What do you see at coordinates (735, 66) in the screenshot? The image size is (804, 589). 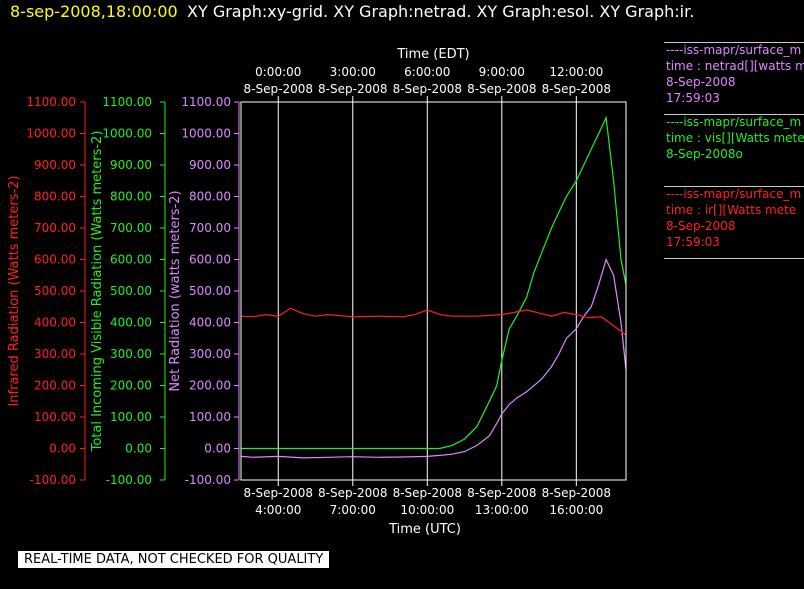 I see `legend-variable: time : netrad[][watts m` at bounding box center [735, 66].